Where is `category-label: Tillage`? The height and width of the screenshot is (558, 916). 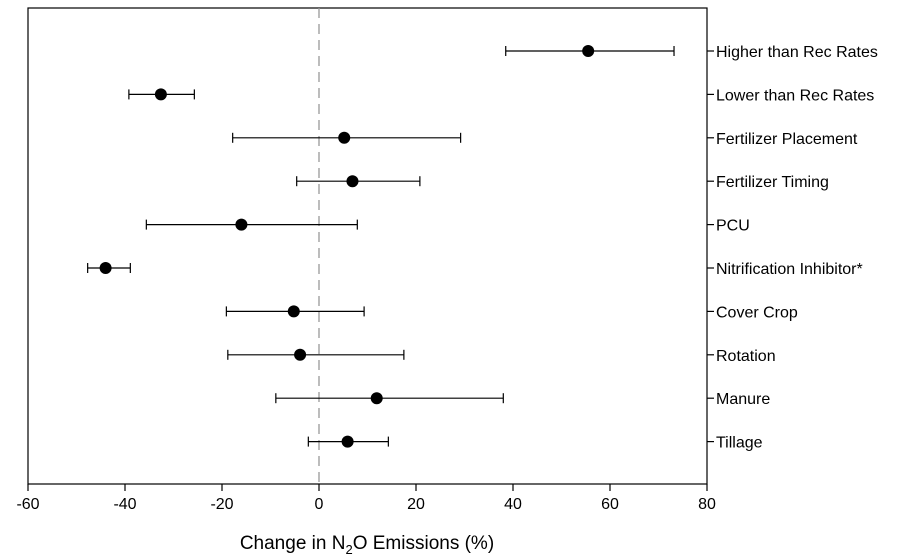 category-label: Tillage is located at coordinates (739, 443).